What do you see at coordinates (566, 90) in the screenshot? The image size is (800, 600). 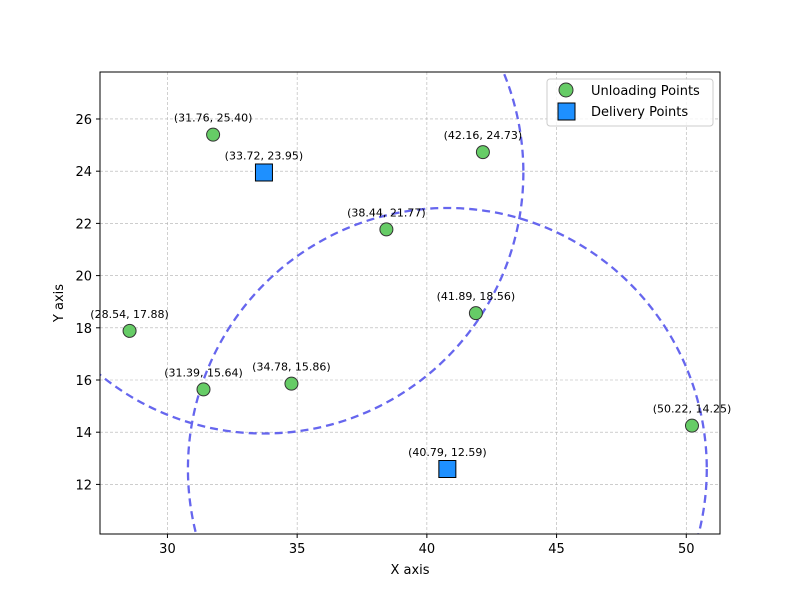 I see `legend-unloading-marker` at bounding box center [566, 90].